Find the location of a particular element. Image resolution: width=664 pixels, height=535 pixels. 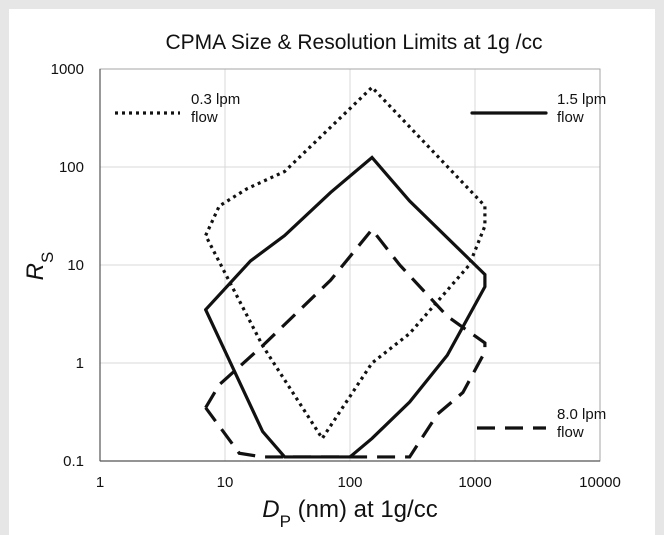

x-axis-title: DP (nm) at 1g/cc is located at coordinates (349, 513).